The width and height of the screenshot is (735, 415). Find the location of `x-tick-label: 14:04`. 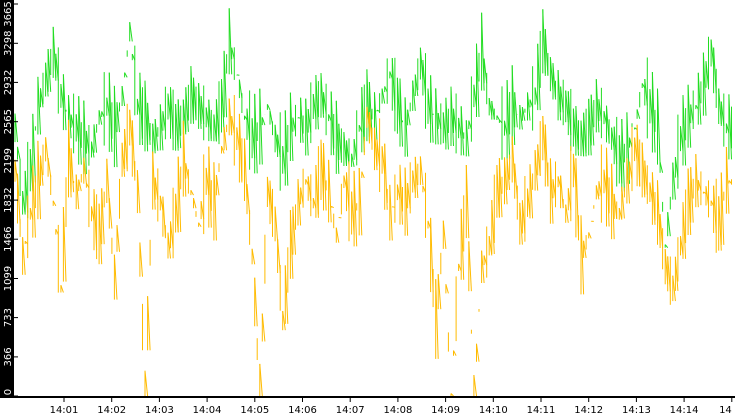

x-tick-label: 14:04 is located at coordinates (207, 410).